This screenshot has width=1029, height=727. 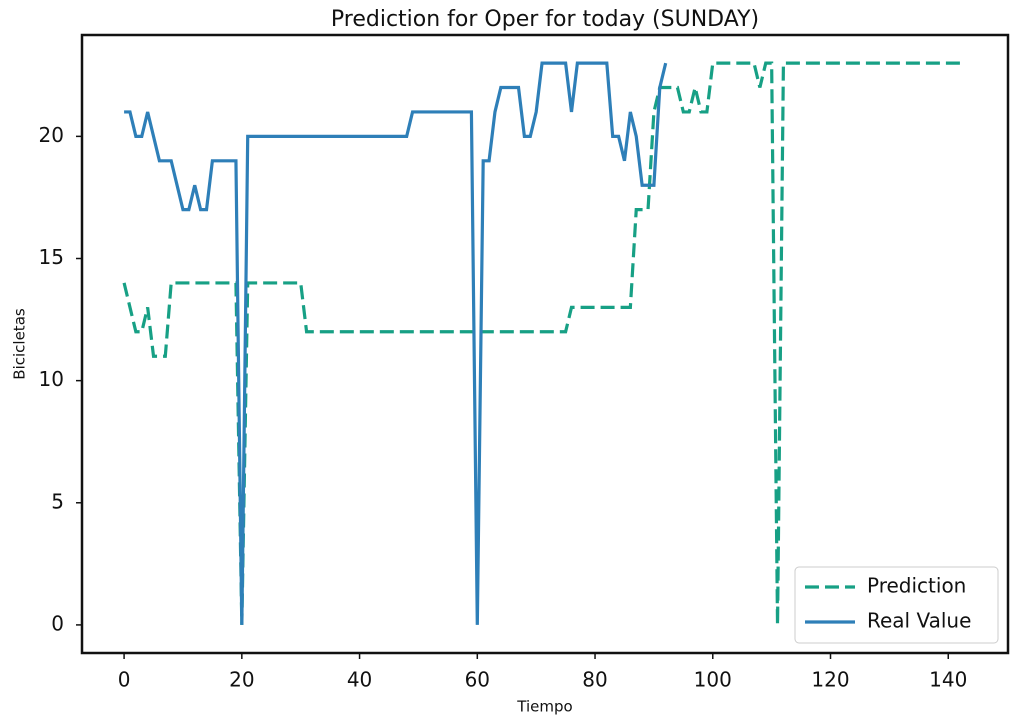 I want to click on x-tick-label: 60, so click(x=477, y=680).